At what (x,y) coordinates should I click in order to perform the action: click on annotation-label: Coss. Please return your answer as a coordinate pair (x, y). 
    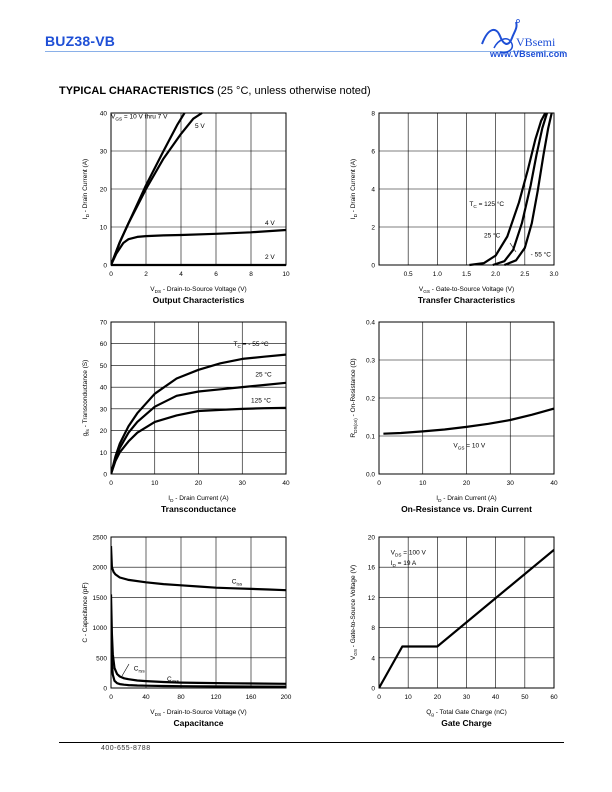
    Looking at the image, I should click on (173, 680).